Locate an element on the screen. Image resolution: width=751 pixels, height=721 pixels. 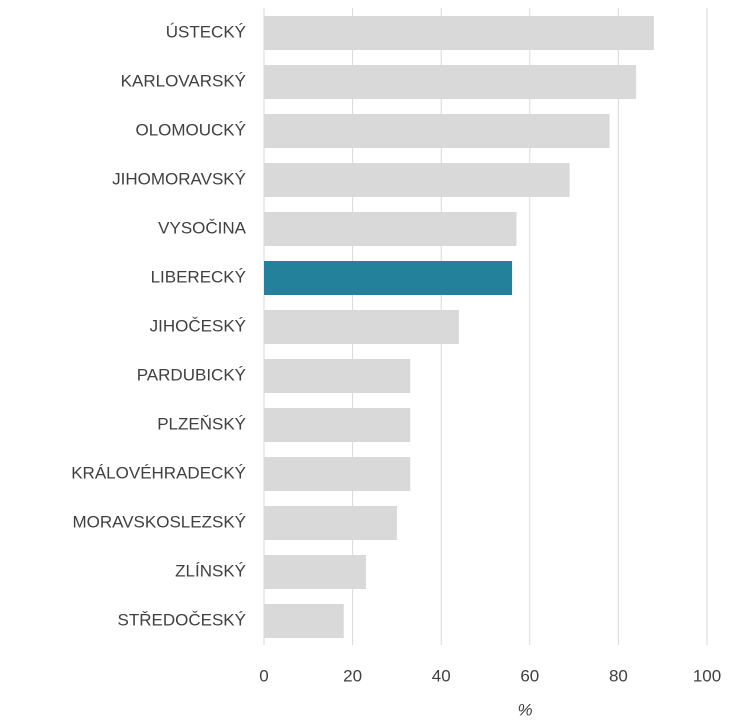
y-tick-label: ÚSTECKÝ is located at coordinates (206, 31).